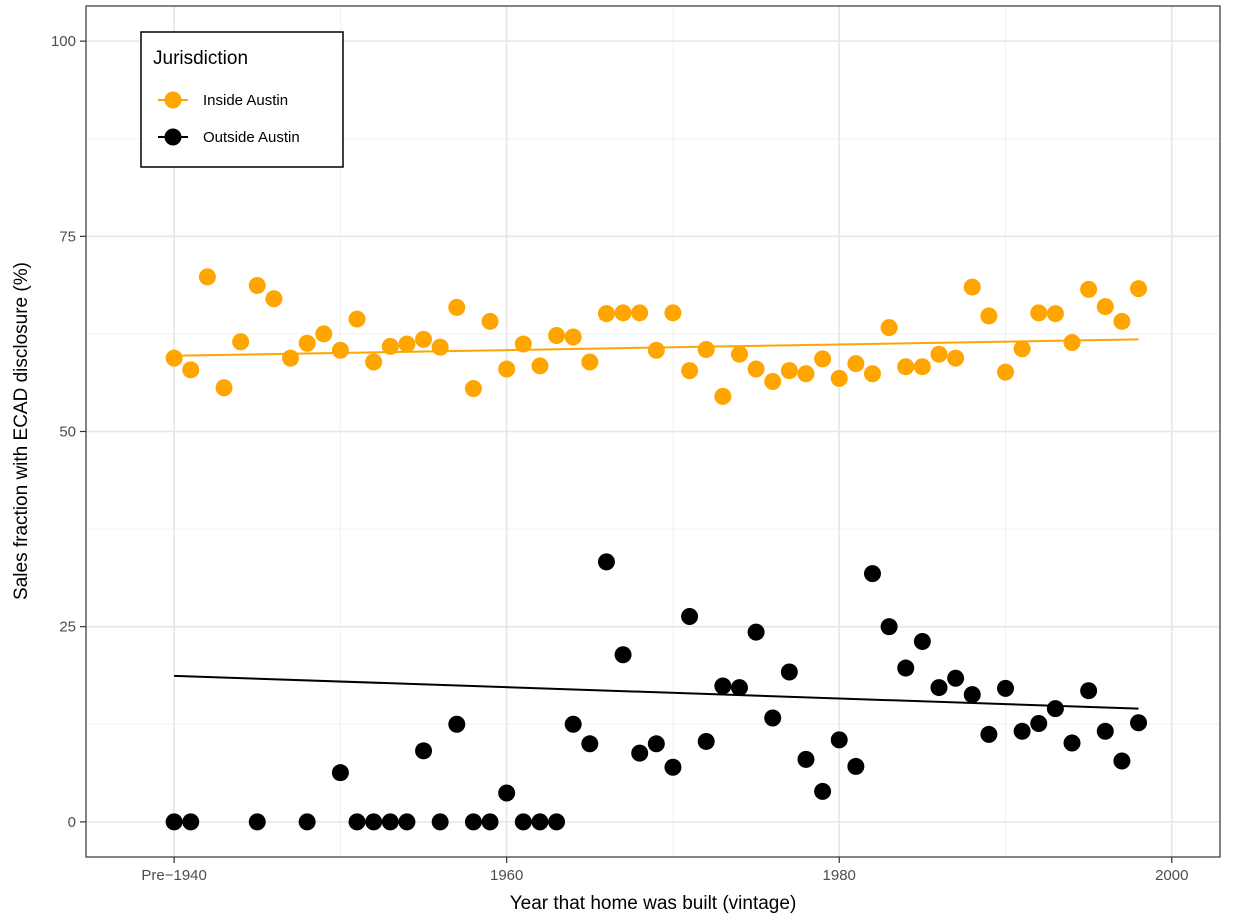 This screenshot has width=1239, height=922. Describe the element at coordinates (506, 875) in the screenshot. I see `x-tick-label: 1960` at that location.